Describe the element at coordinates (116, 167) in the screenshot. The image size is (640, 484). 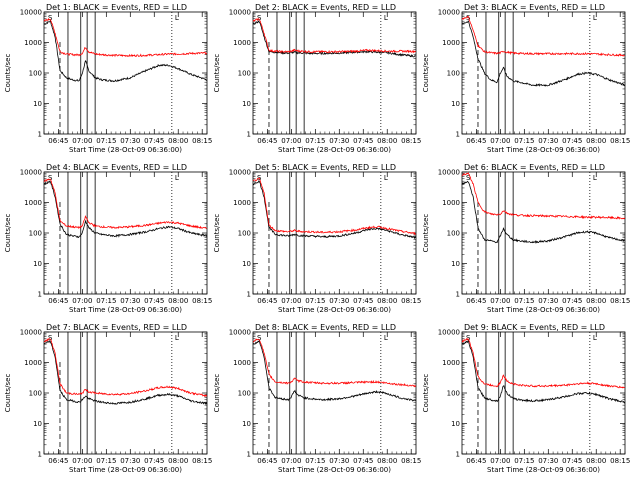
I see `panel-title: Det 4: BLACK = Events, RED = LLD` at that location.